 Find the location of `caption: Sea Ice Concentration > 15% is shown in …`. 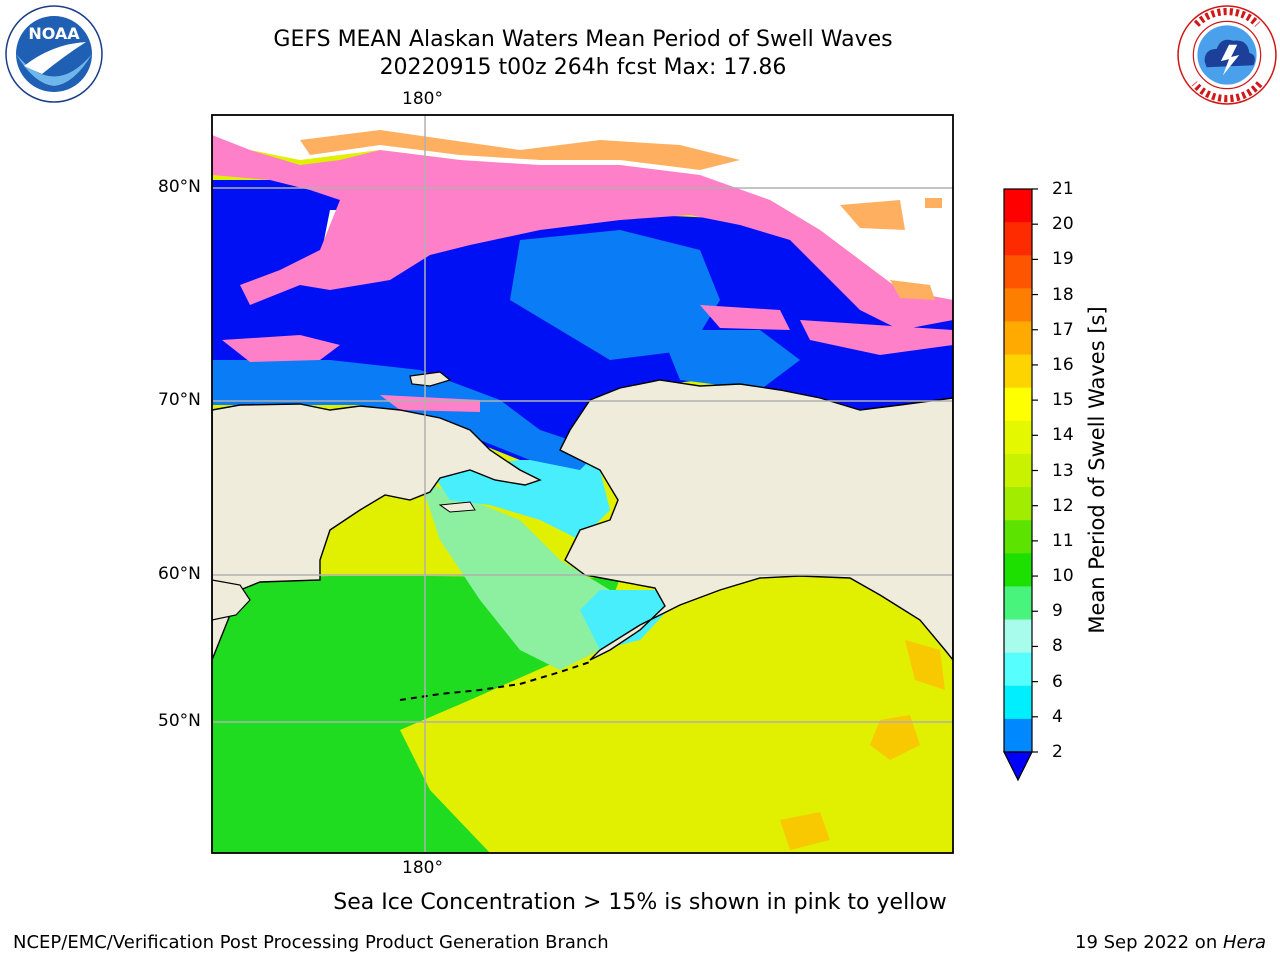

caption: Sea Ice Concentration > 15% is shown in … is located at coordinates (640, 902).